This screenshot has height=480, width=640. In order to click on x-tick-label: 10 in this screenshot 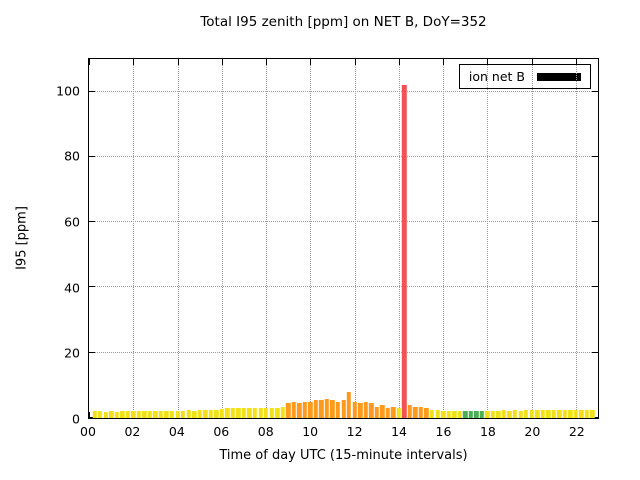, I will do `click(310, 431)`.